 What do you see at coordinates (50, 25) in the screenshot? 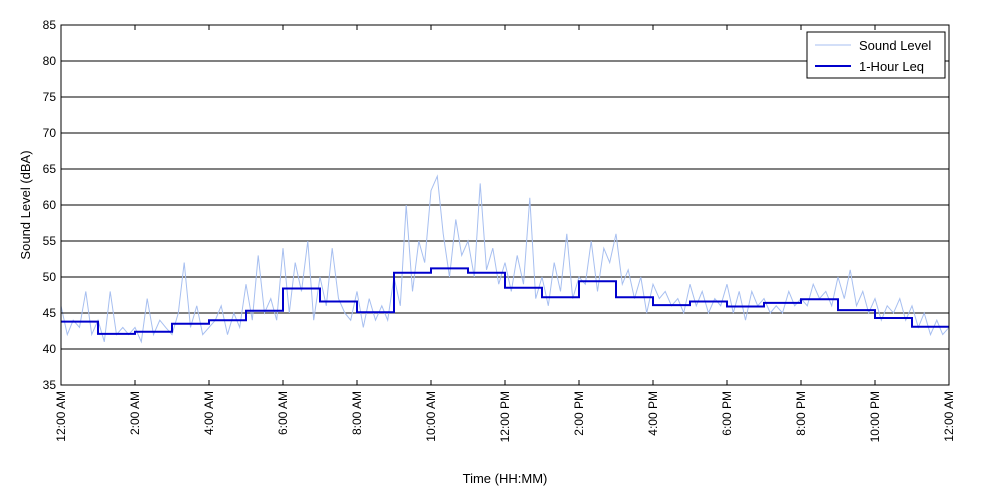
I see `y-tick-label: 85` at bounding box center [50, 25].